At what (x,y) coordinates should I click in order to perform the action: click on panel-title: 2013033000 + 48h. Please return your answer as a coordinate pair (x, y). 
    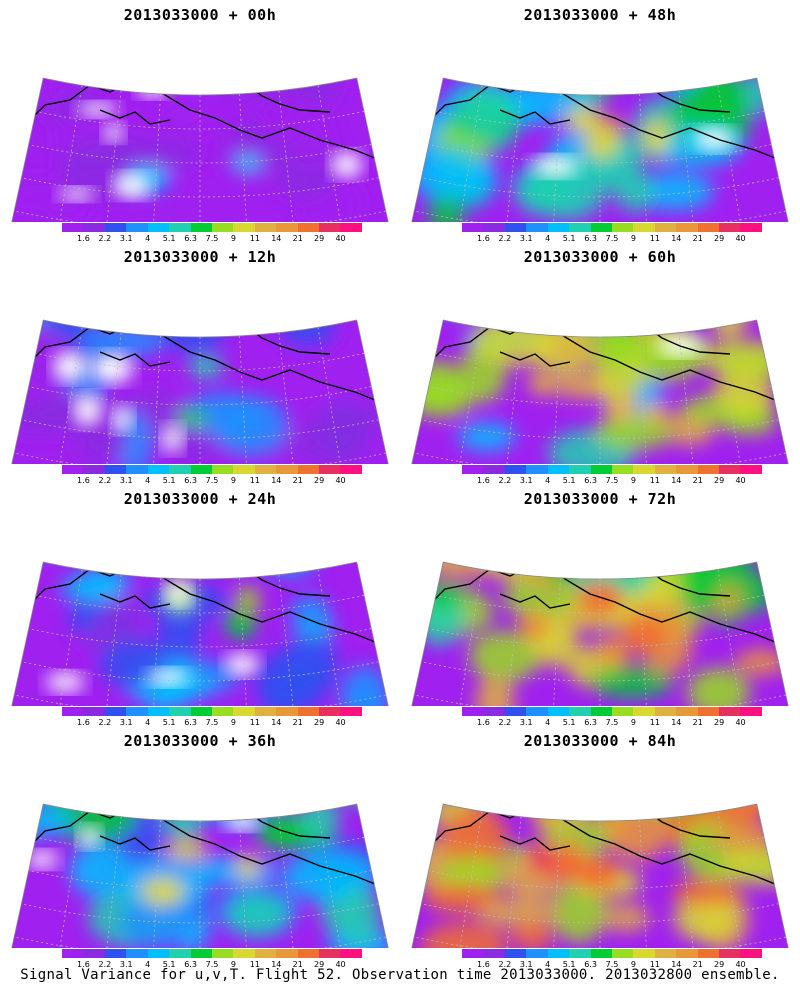
    Looking at the image, I should click on (600, 15).